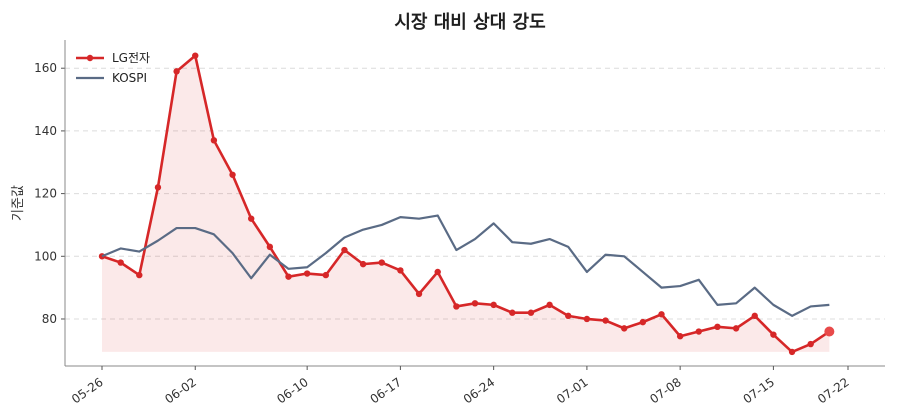 The width and height of the screenshot is (900, 420). I want to click on legend-item-1: KOSPI, so click(111, 78).